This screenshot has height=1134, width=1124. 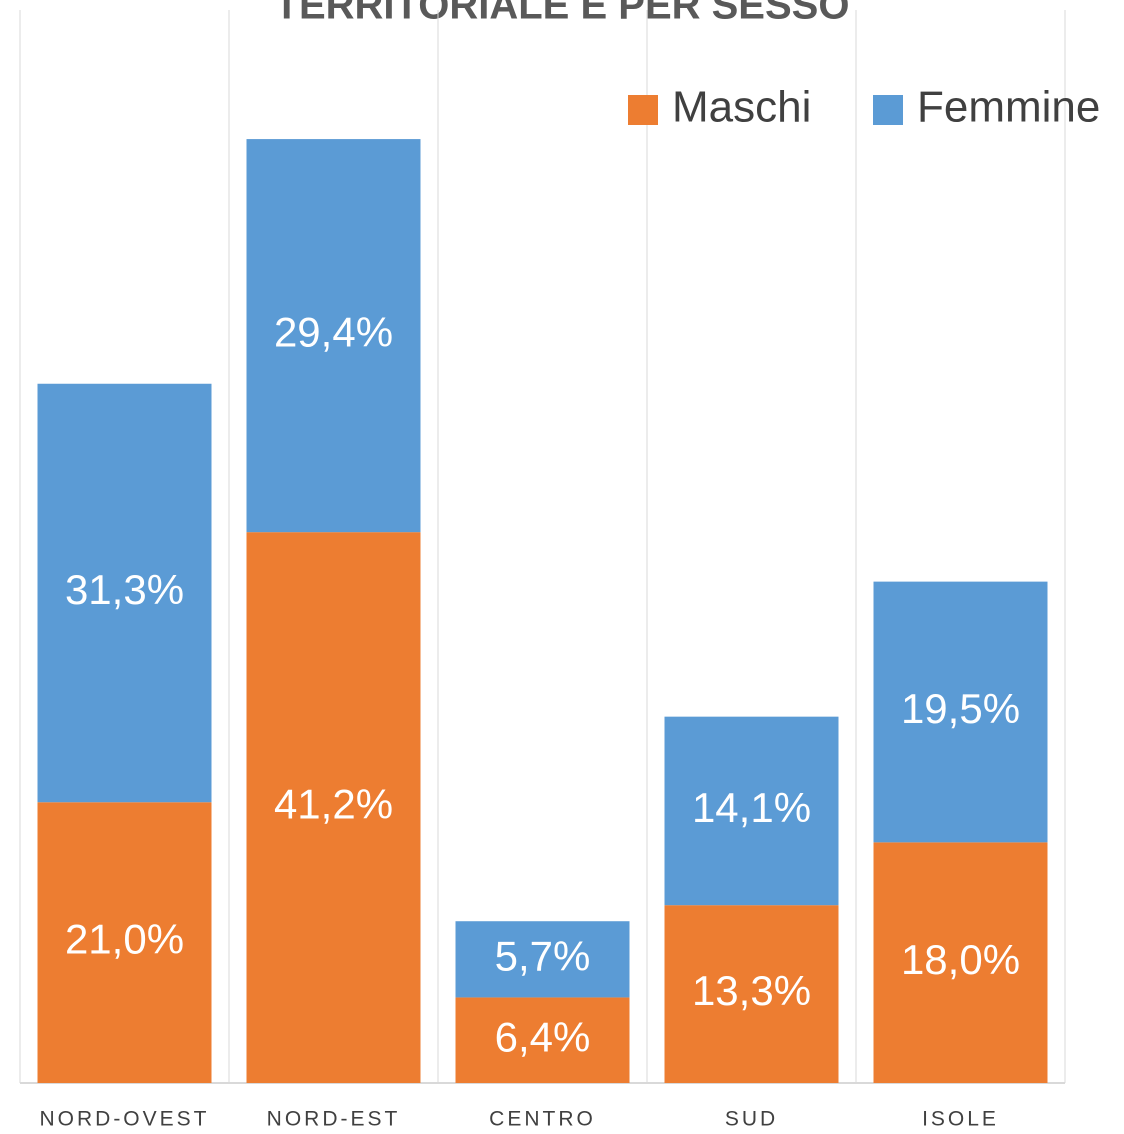 I want to click on legend-label: Maschi, so click(x=741, y=107).